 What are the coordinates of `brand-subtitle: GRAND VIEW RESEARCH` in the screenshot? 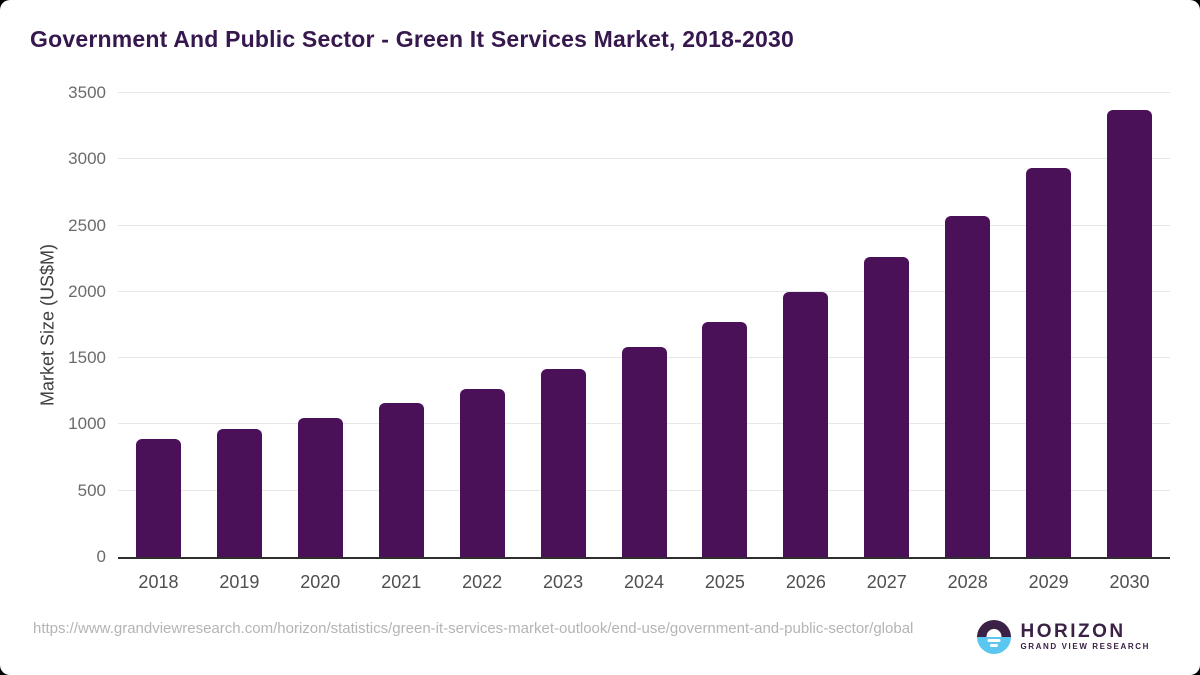 It's located at (1085, 646).